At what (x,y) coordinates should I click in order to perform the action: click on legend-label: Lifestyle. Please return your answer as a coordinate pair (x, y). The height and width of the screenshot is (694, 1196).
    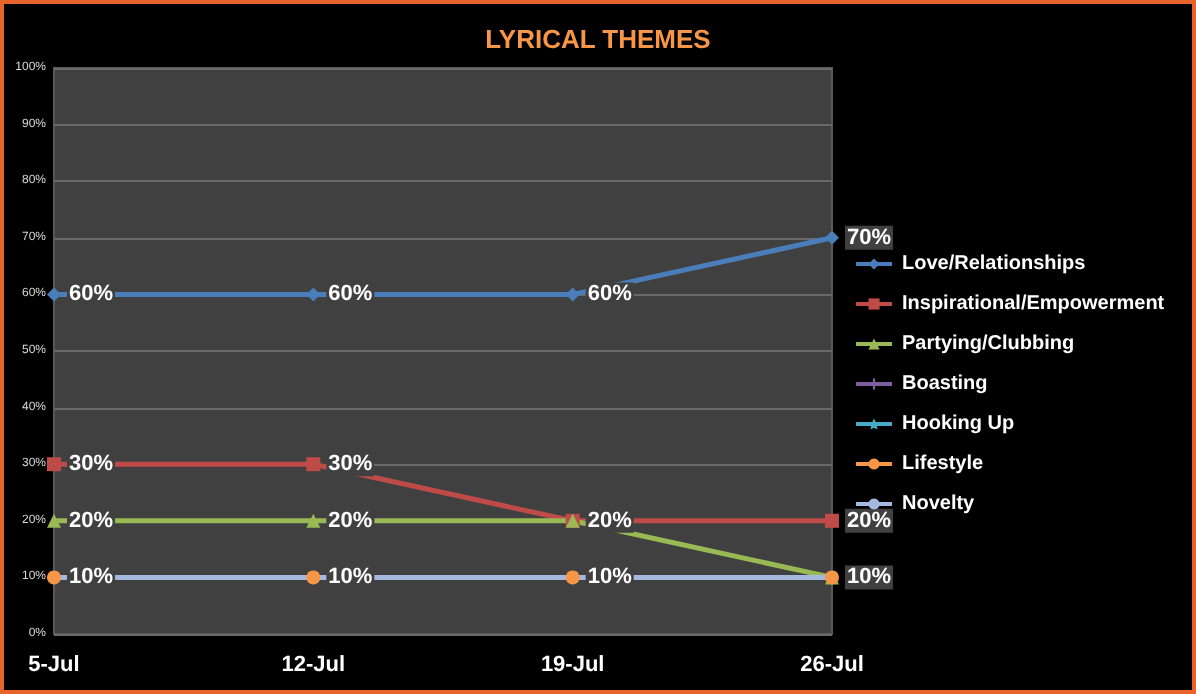
    Looking at the image, I should click on (943, 464).